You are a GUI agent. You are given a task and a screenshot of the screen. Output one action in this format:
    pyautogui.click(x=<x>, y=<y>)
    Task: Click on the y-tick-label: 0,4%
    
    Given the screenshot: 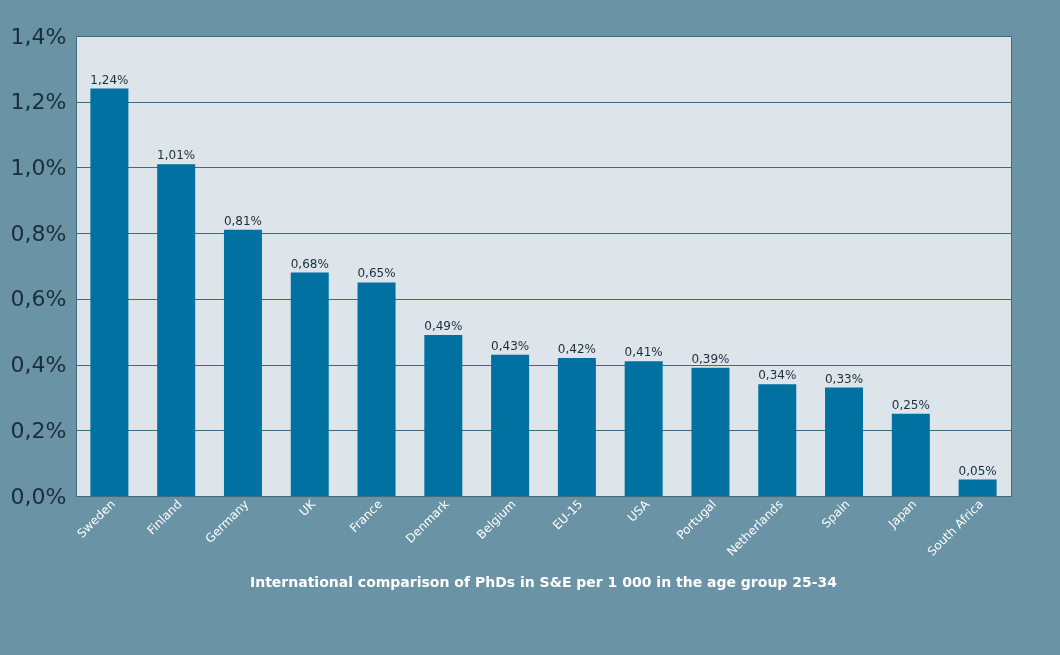 What is the action you would take?
    pyautogui.click(x=38, y=365)
    